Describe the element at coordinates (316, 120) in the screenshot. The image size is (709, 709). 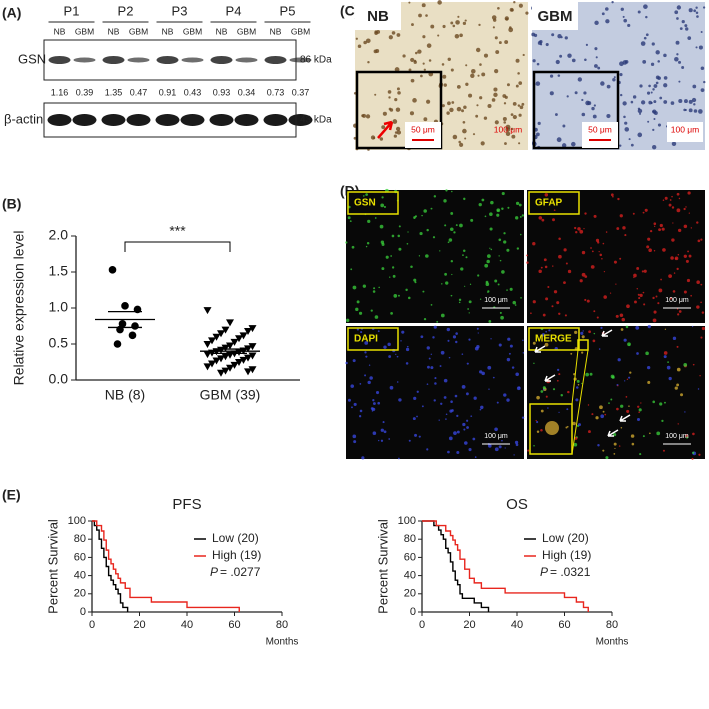
I see `kda: 43 kDa` at that location.